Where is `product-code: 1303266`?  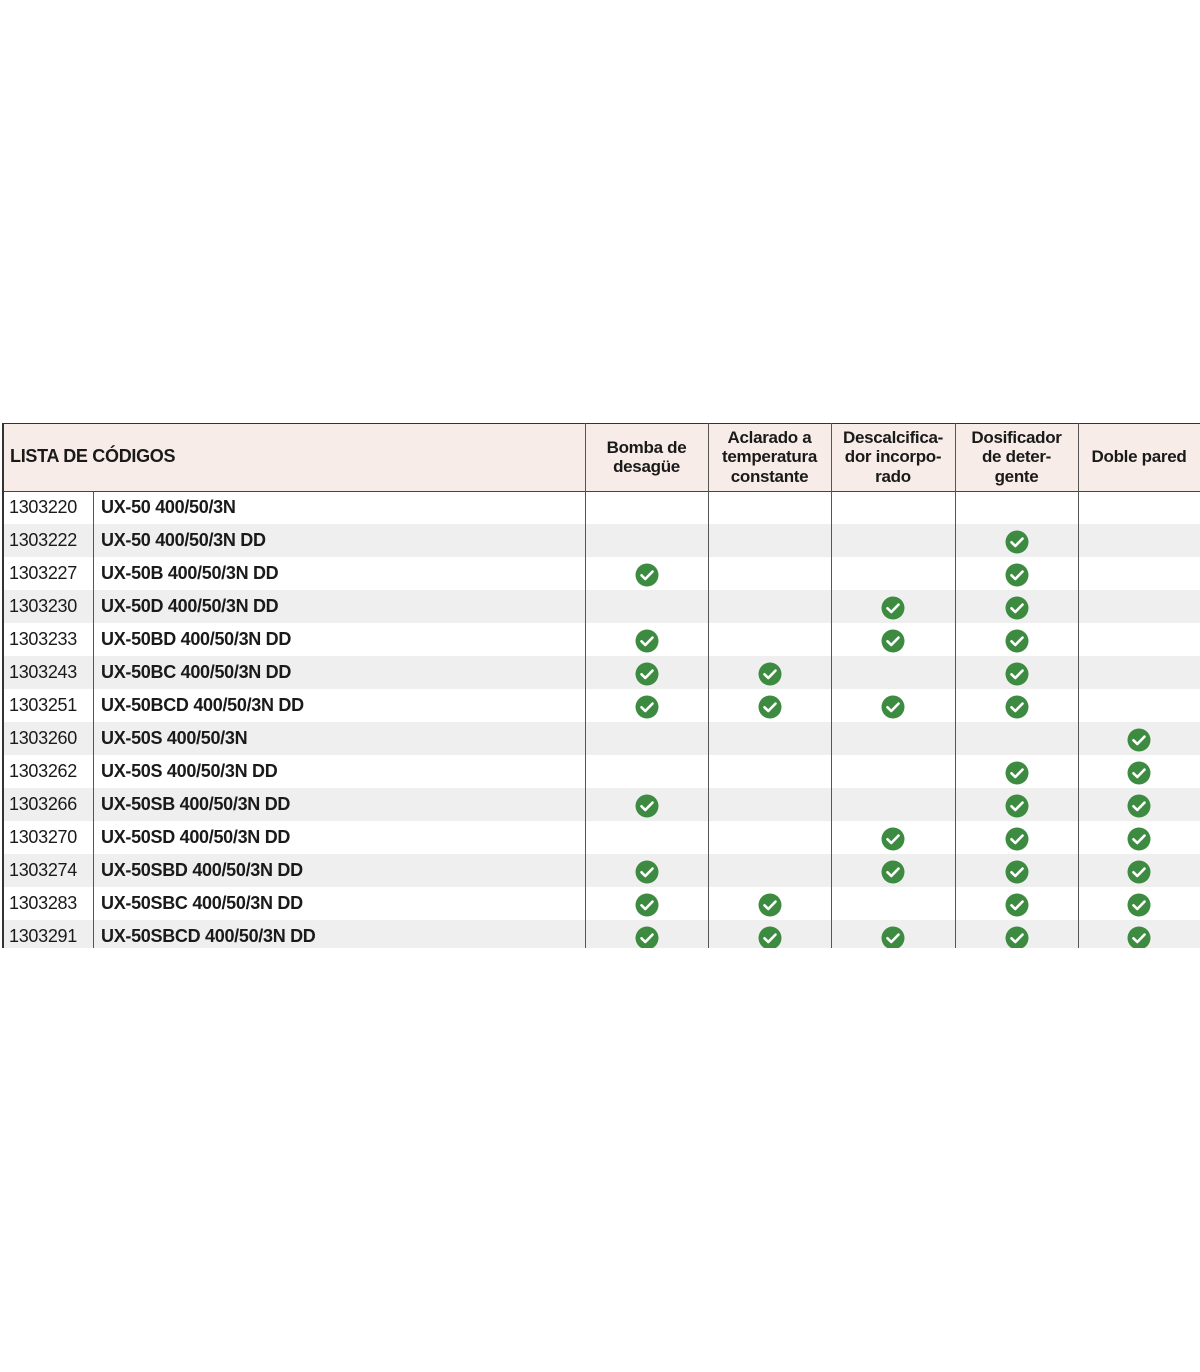 product-code: 1303266 is located at coordinates (43, 804).